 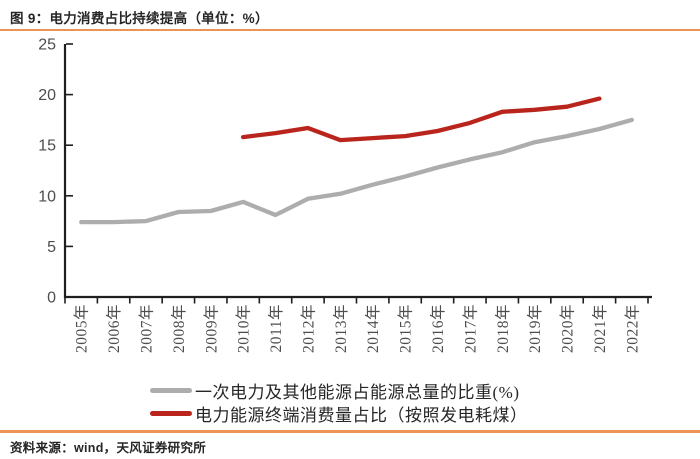 I want to click on chart-legend: 一次电力及其他能源占能源总量的比重(%) 电力能源终端消费量占比（按照发电耗煤）, so click(x=339, y=402).